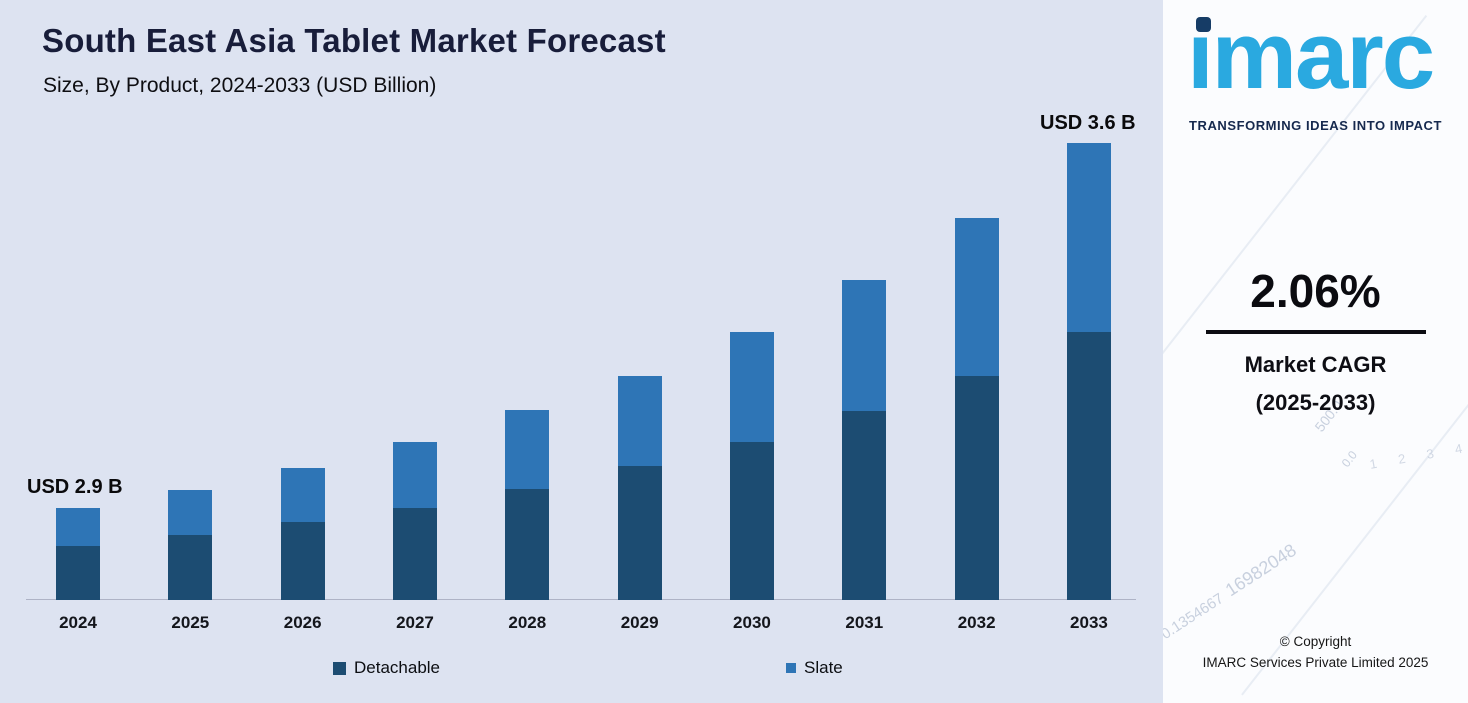  Describe the element at coordinates (190, 622) in the screenshot. I see `x-axis-label-2025: 2025` at that location.